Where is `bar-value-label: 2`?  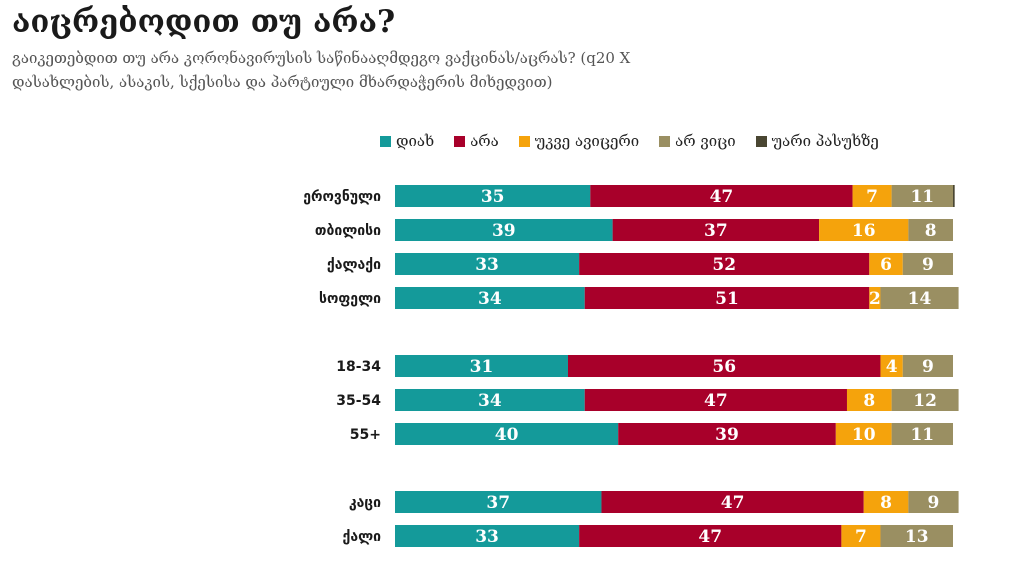 bar-value-label: 2 is located at coordinates (875, 299).